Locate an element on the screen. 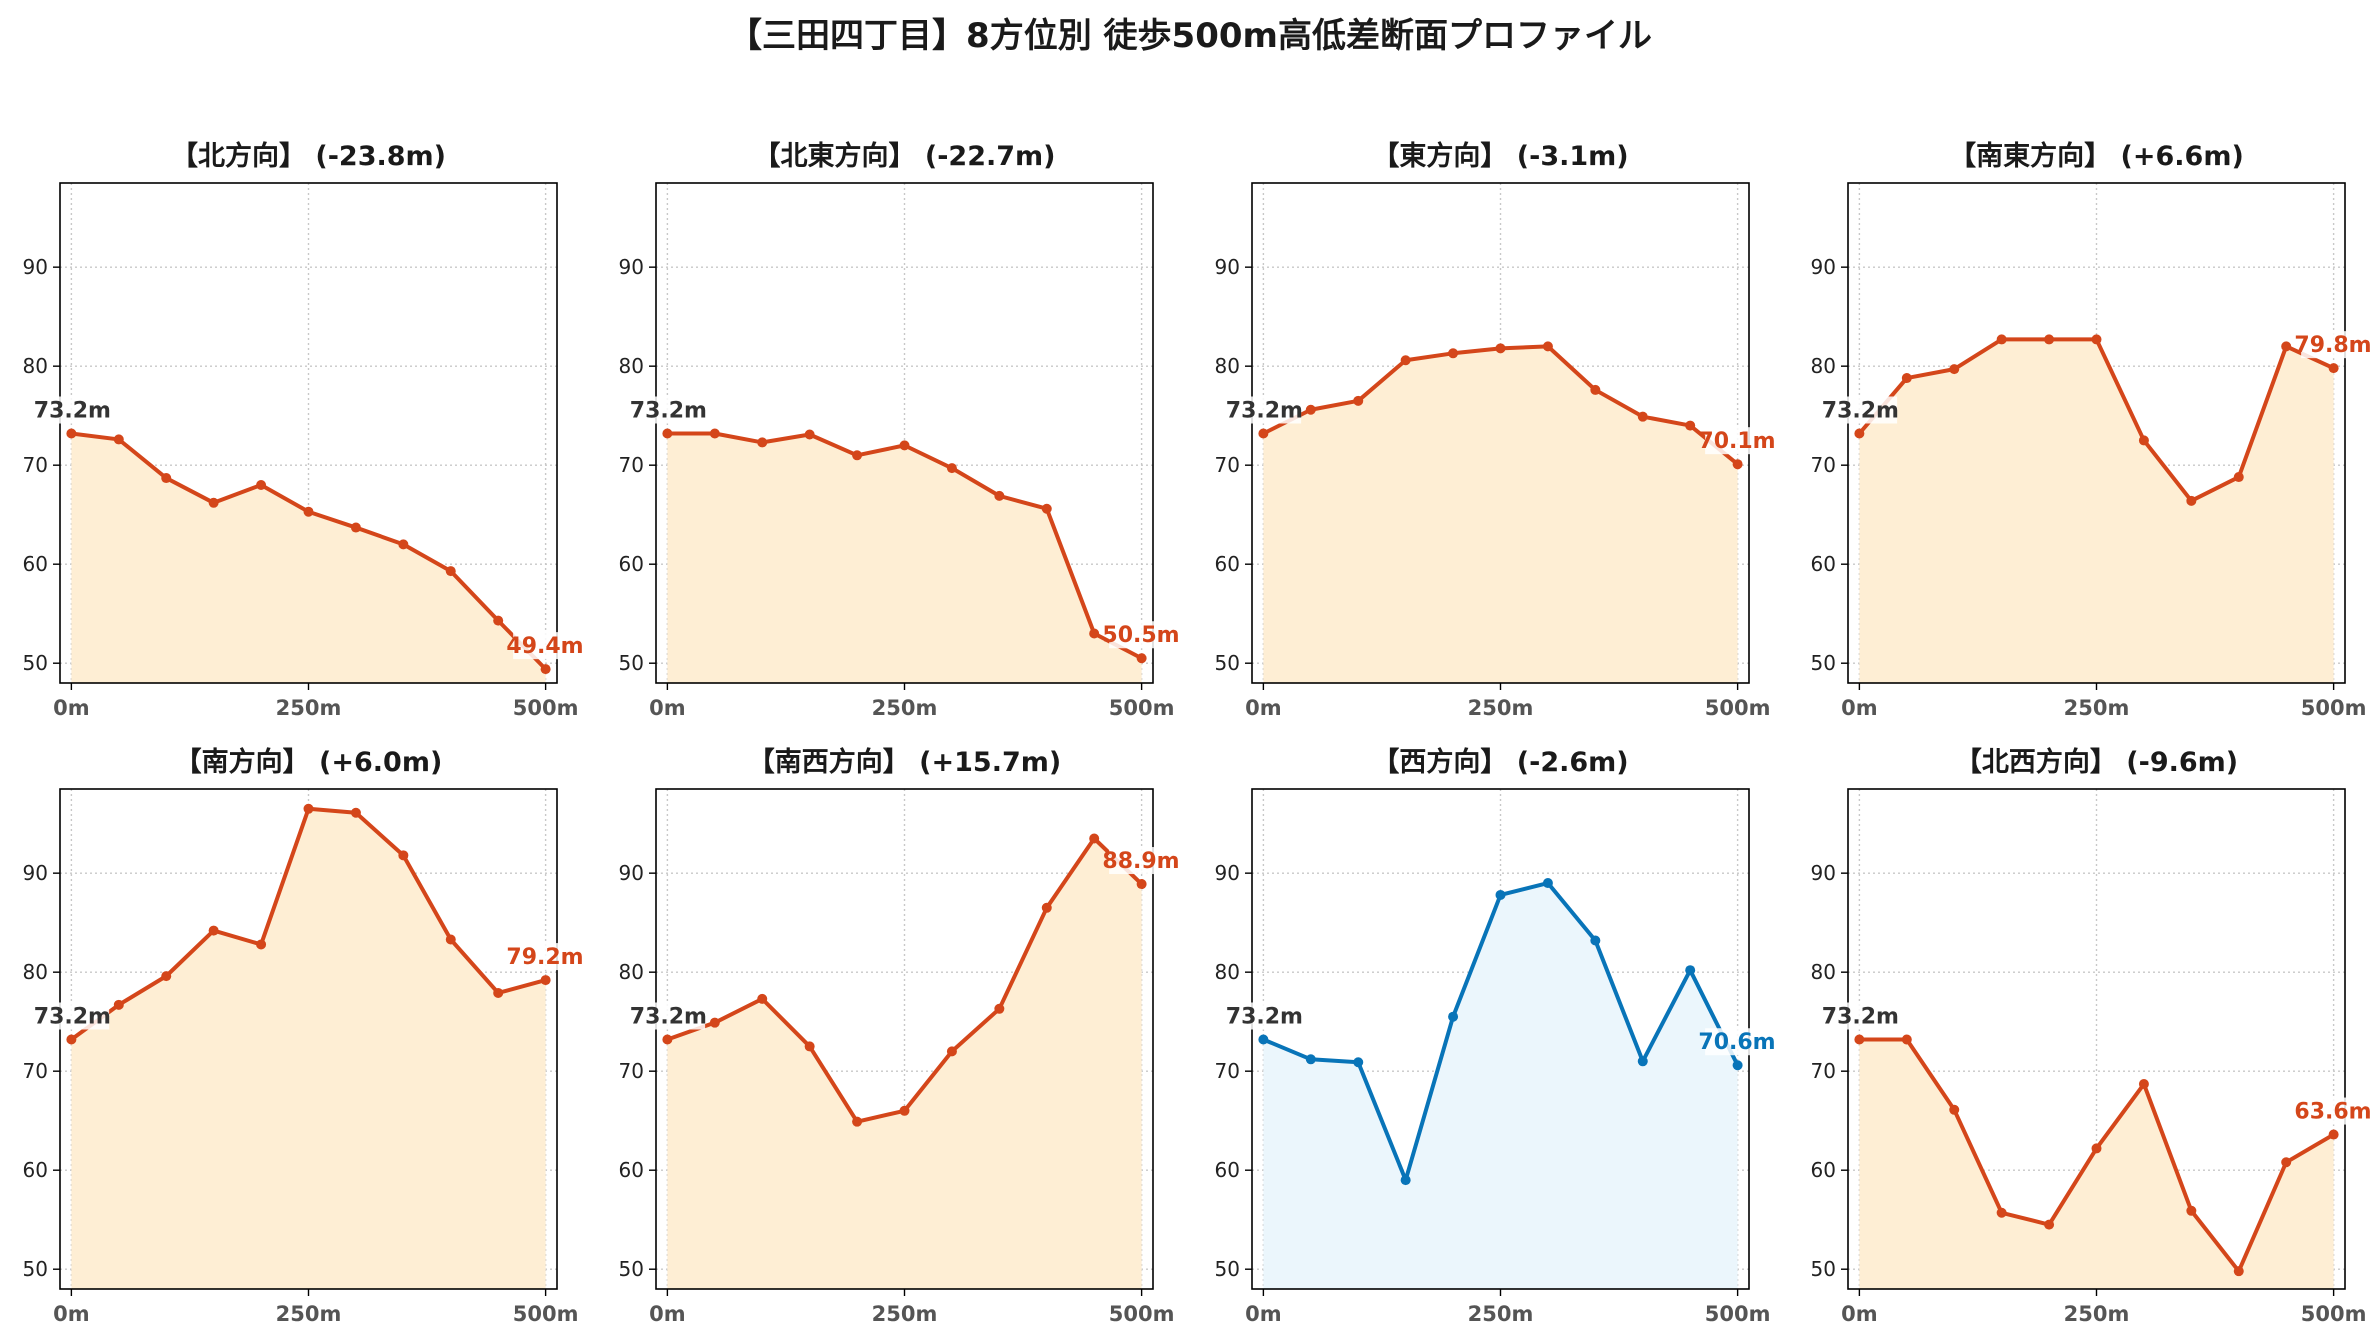 The width and height of the screenshot is (2380, 1340). end-label: 70.1m is located at coordinates (1736, 441).